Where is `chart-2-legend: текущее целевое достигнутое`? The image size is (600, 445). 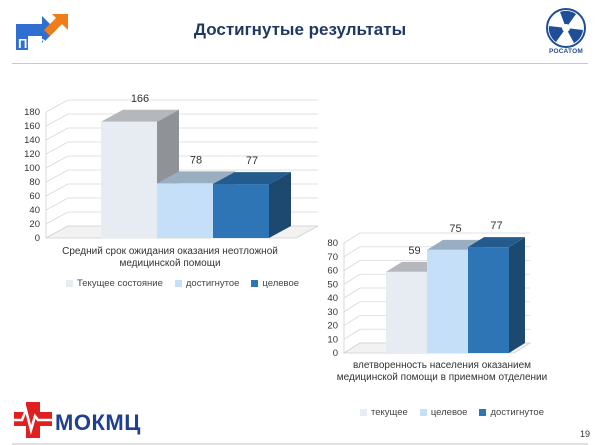 chart-2-legend: текущее целевое достигнутое is located at coordinates (452, 412).